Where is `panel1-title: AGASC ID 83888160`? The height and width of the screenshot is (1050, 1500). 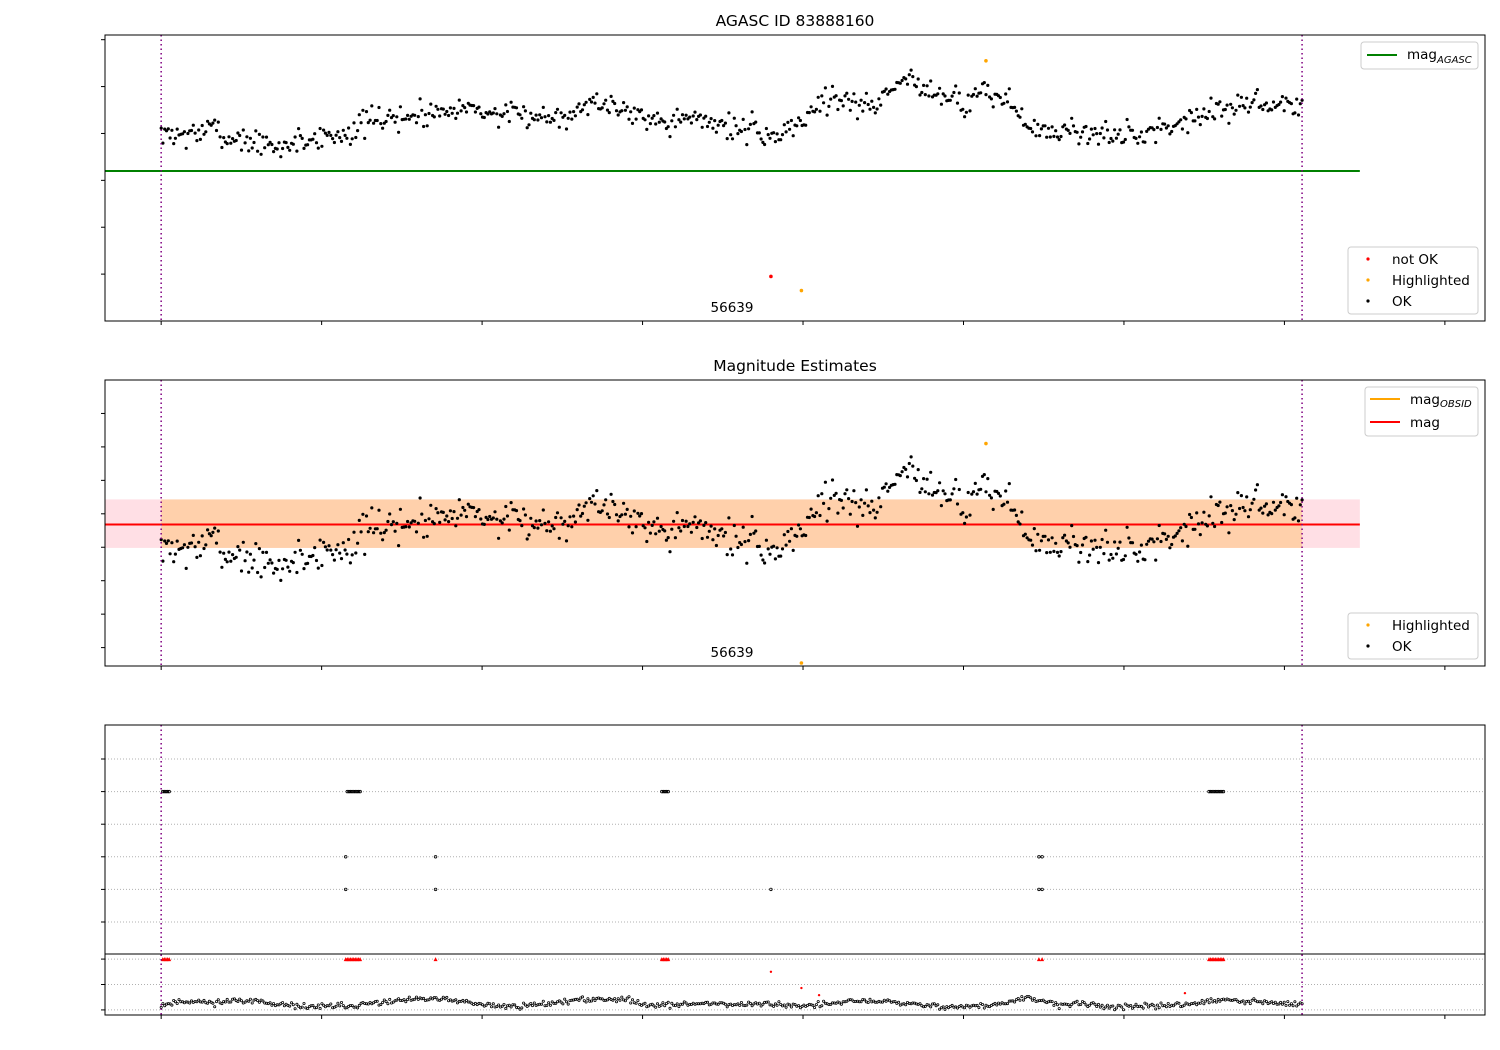
panel1-title: AGASC ID 83888160 is located at coordinates (795, 21).